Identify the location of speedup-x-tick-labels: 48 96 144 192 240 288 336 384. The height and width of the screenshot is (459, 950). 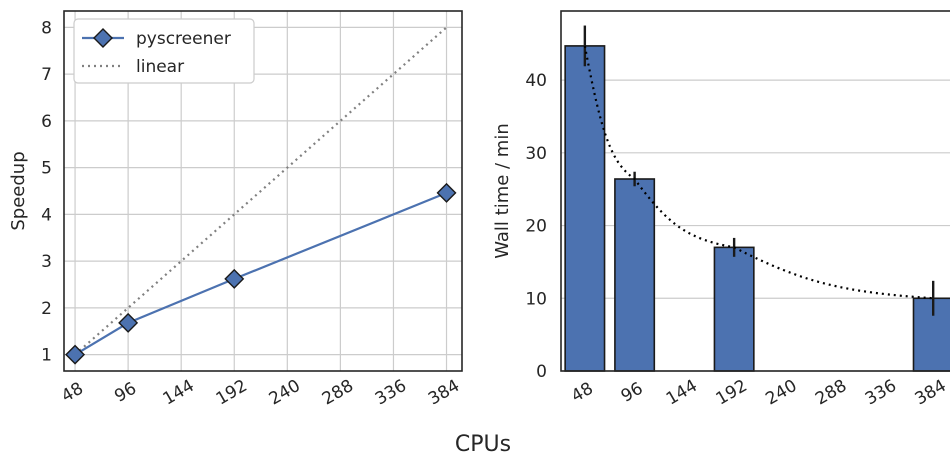
(260, 393).